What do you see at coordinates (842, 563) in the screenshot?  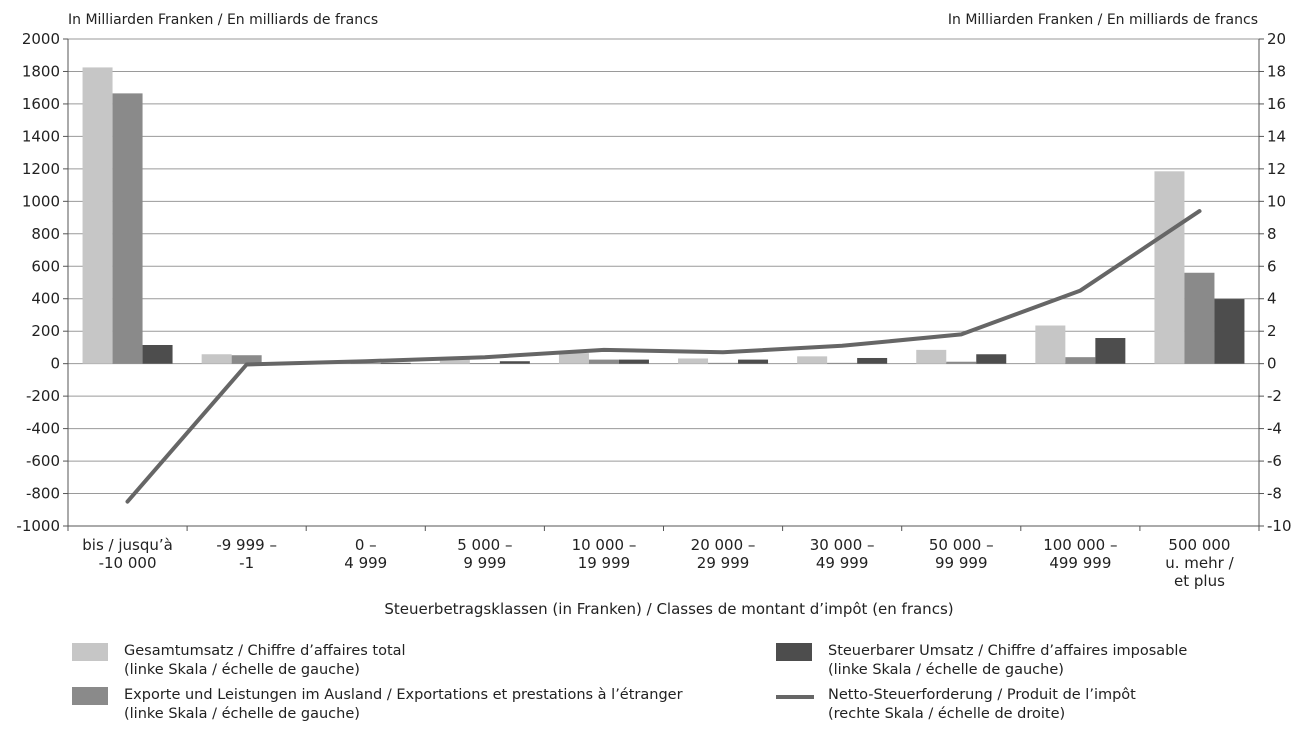 I see `x-category-label-line: 49 999` at bounding box center [842, 563].